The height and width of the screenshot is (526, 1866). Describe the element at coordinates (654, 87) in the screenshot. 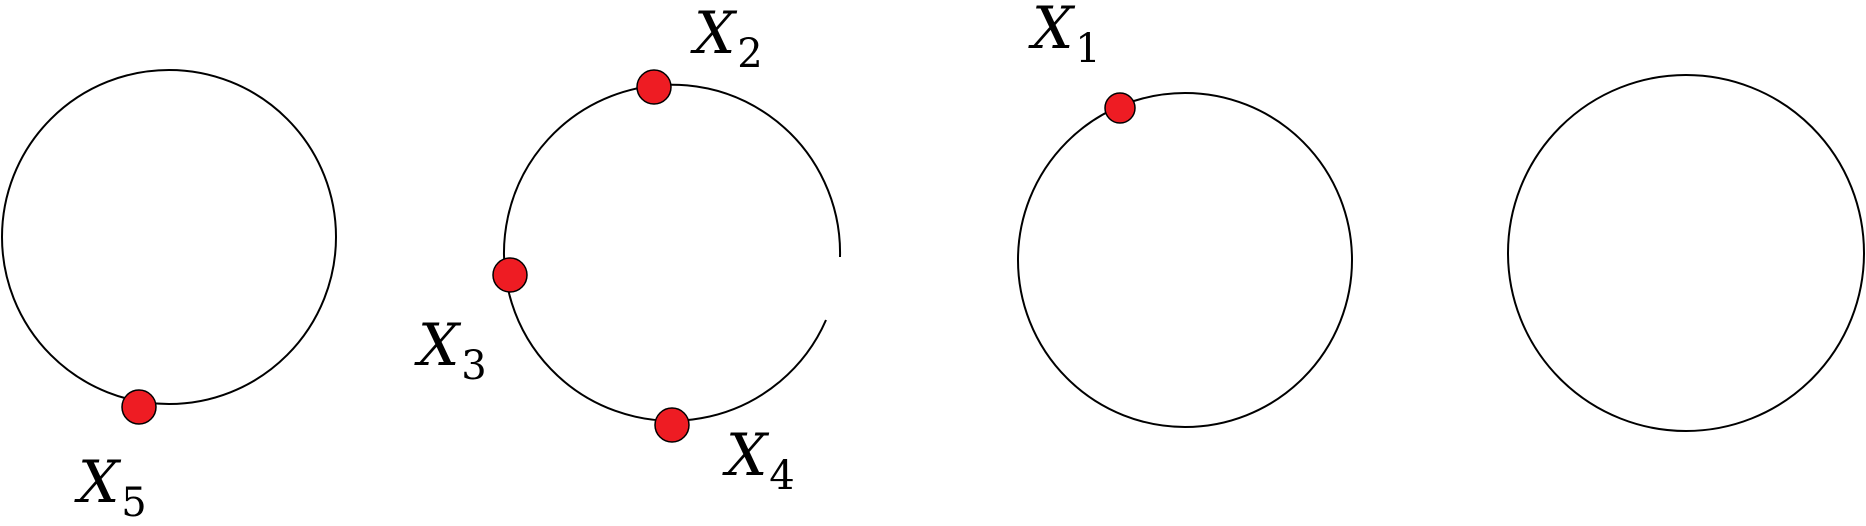

I see `point-x2` at that location.